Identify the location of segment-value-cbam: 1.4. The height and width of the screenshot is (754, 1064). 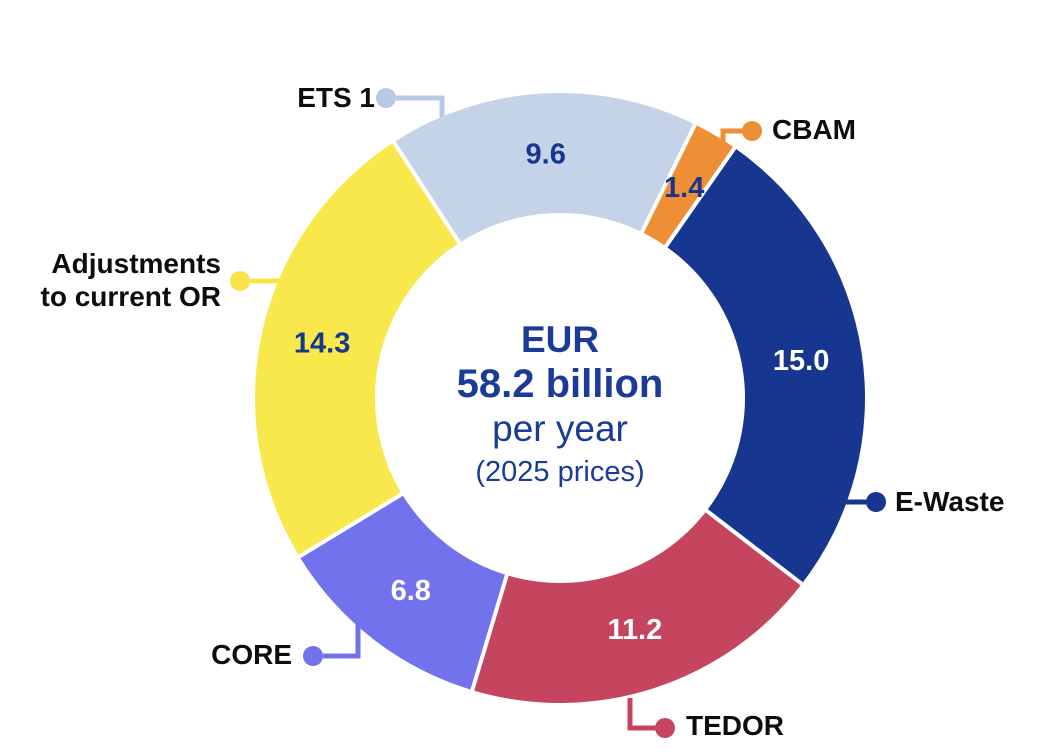
(684, 188).